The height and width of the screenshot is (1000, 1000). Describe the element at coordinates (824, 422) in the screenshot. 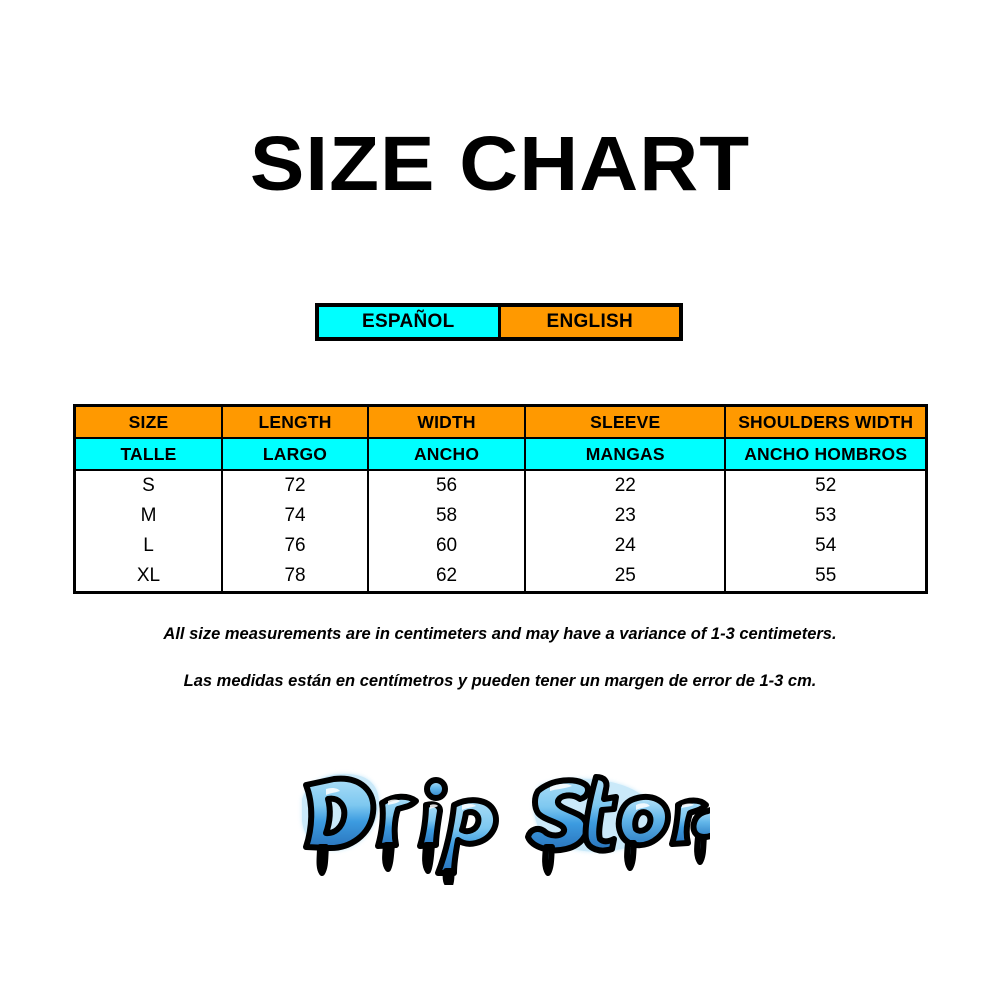

I see `column-header-shoulders-en: SHOULDERS WIDTH` at that location.